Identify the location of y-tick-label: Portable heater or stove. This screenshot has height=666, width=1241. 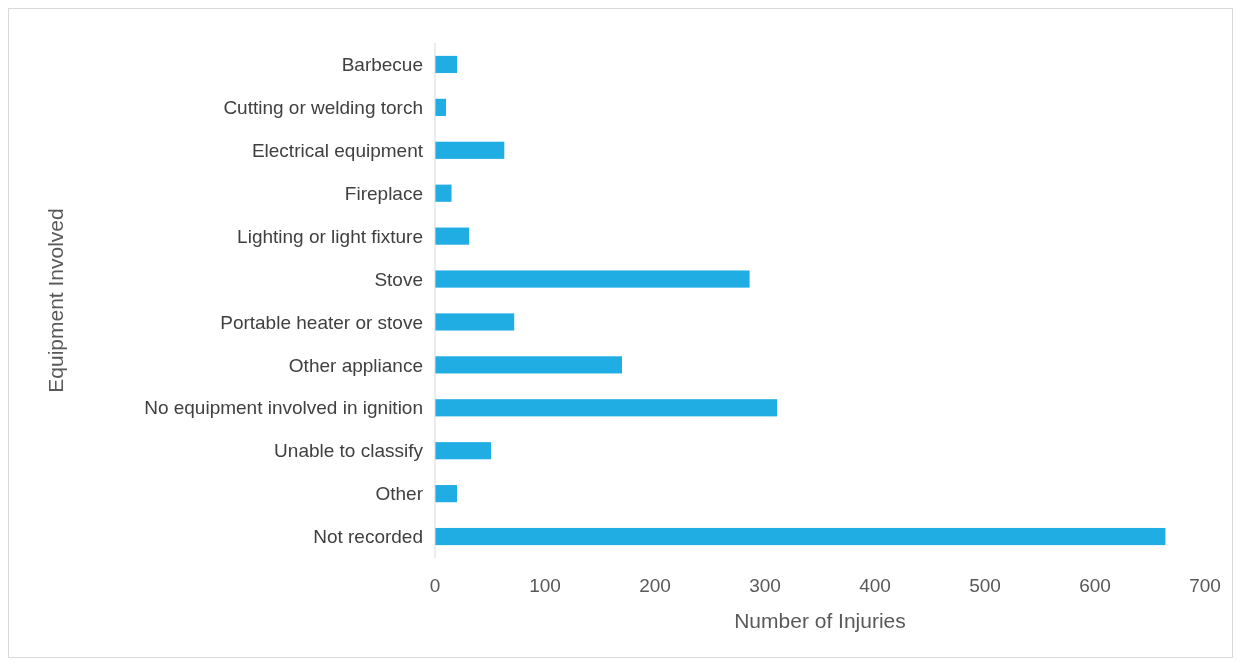
(321, 322).